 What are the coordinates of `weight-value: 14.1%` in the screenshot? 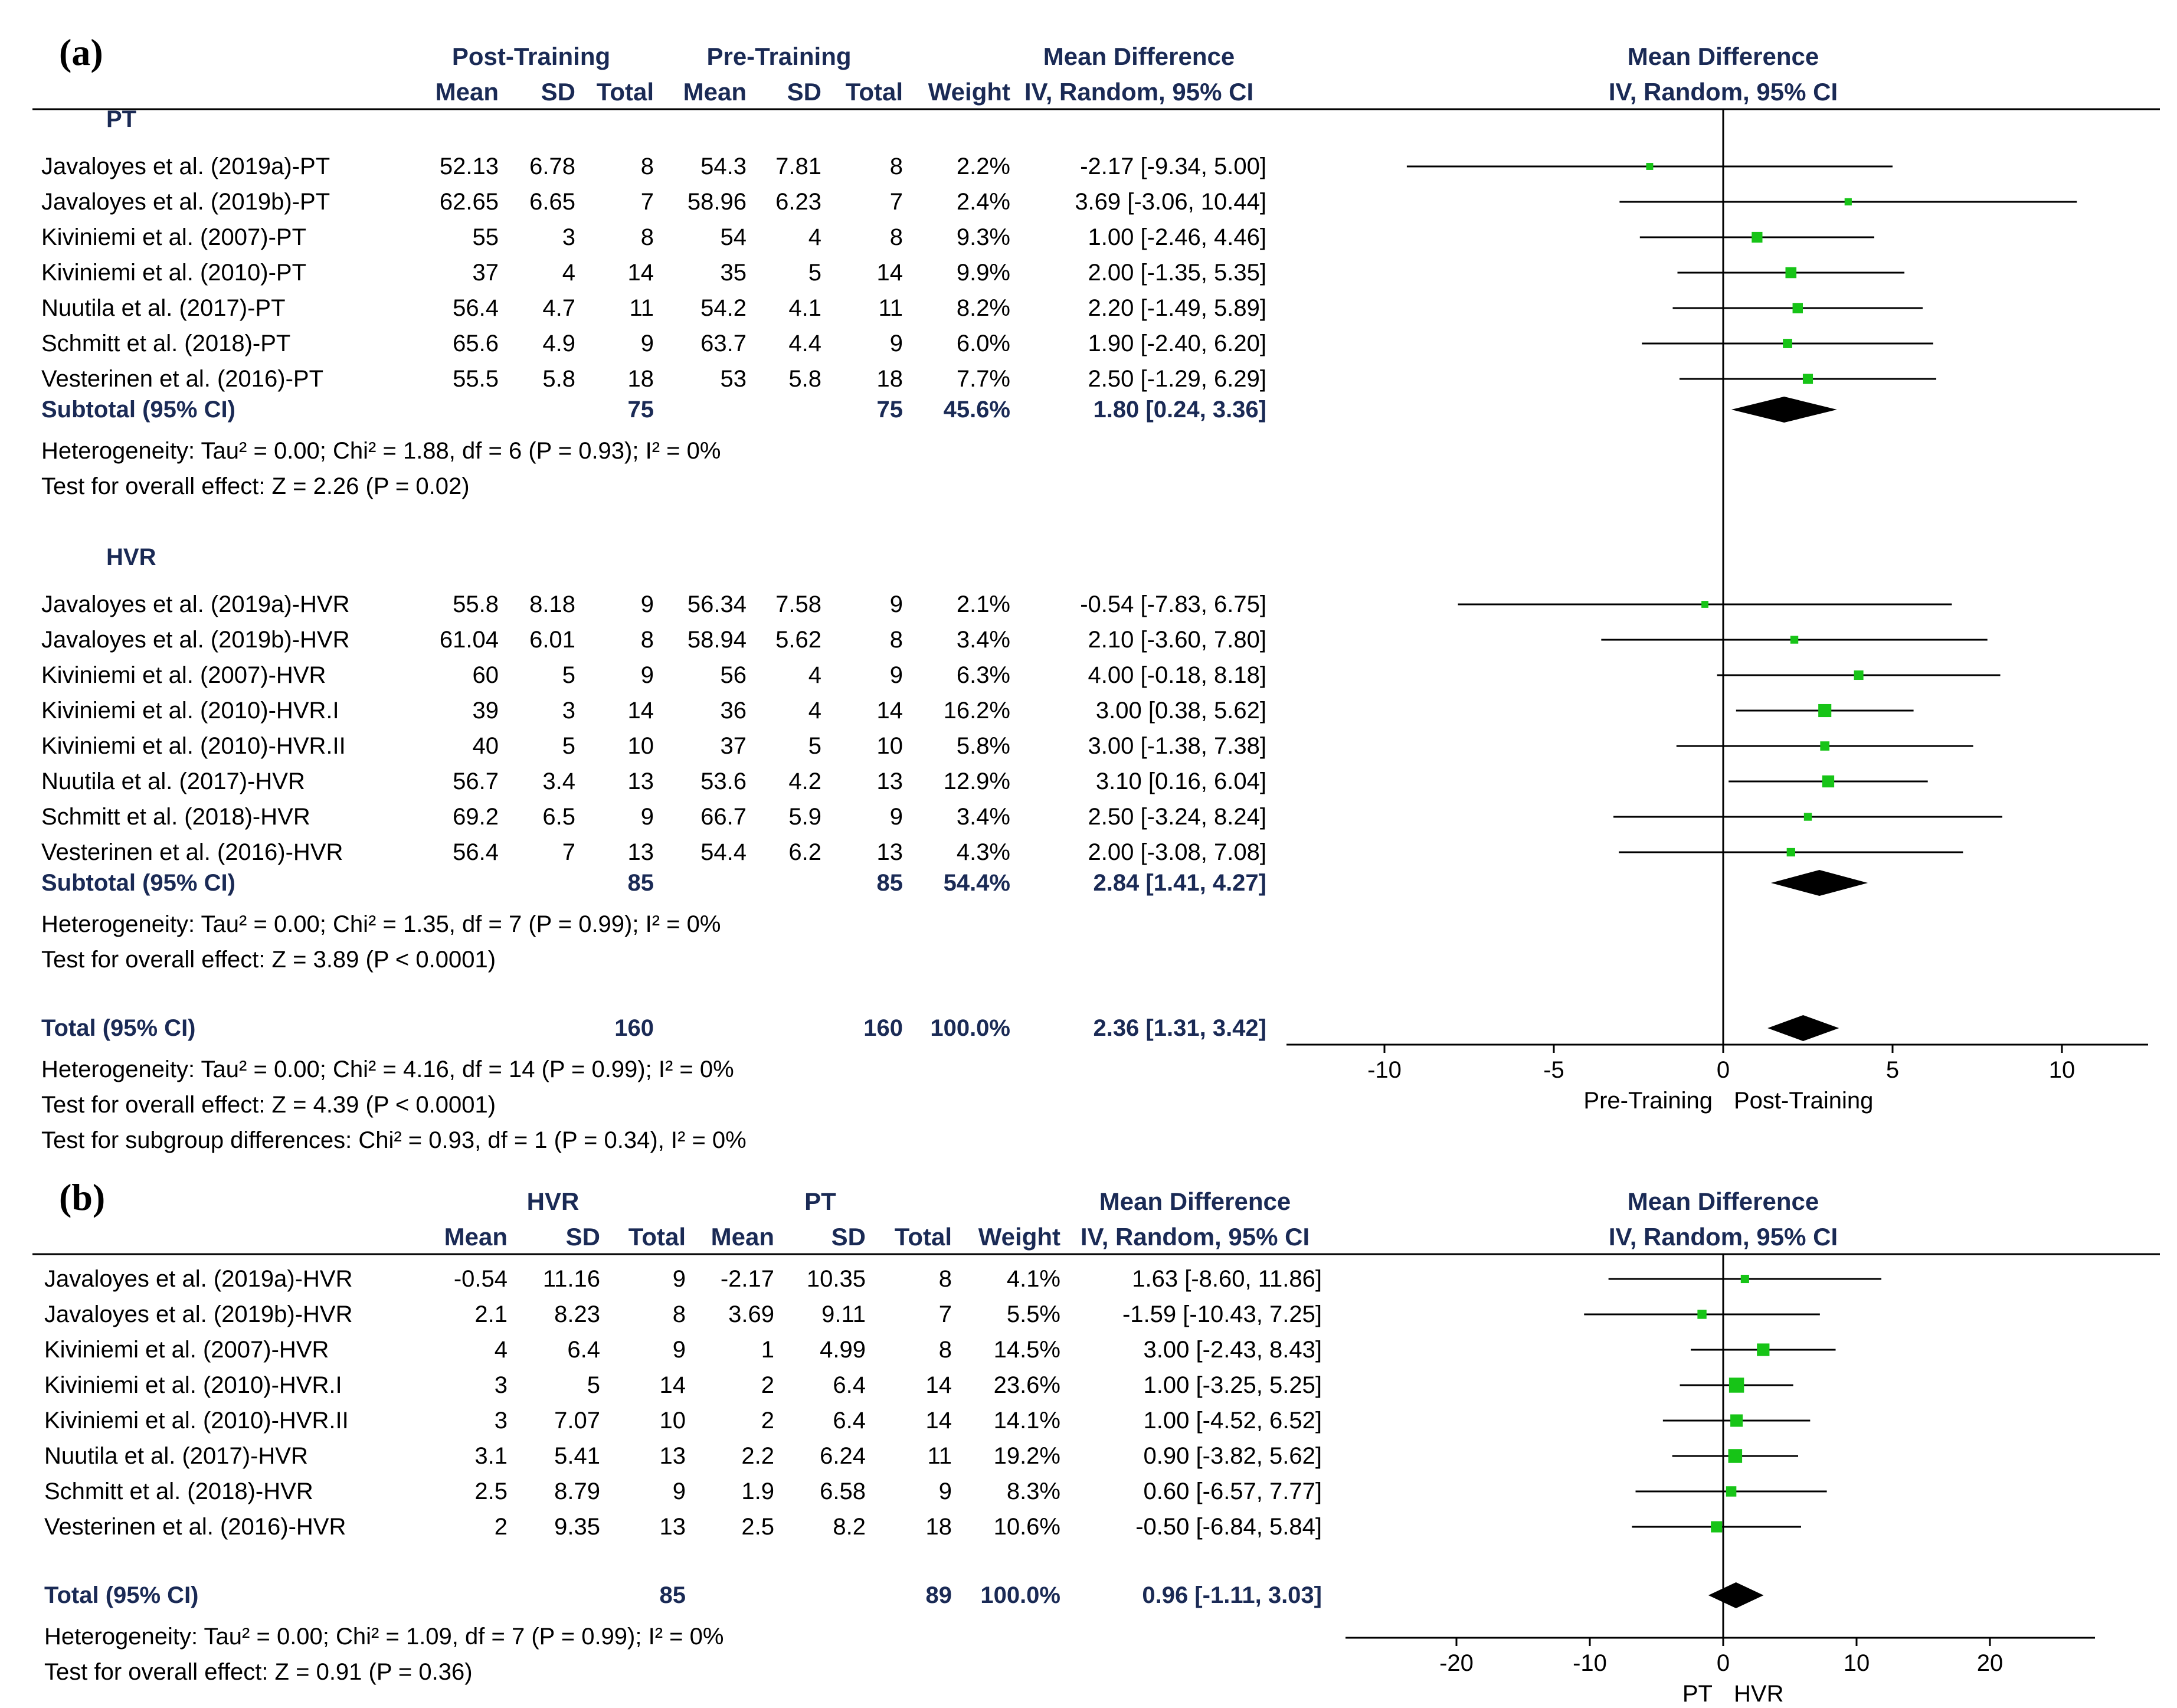 It's located at (1027, 1421).